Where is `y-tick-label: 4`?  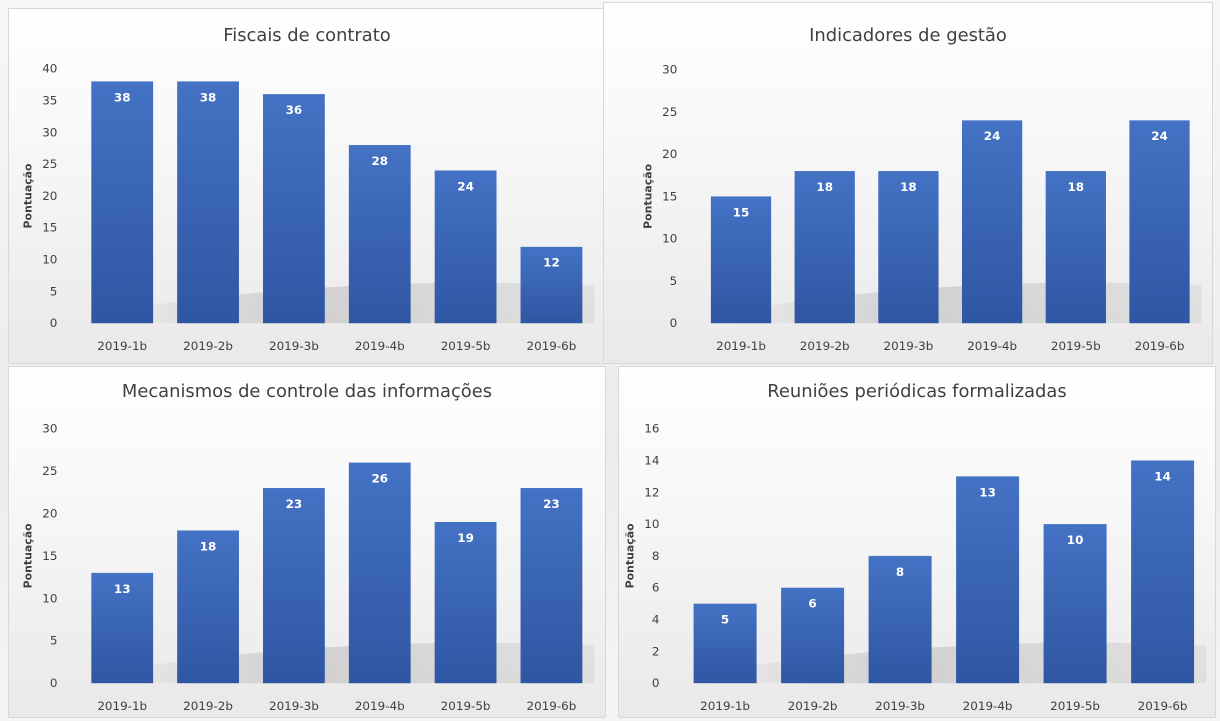 y-tick-label: 4 is located at coordinates (656, 620).